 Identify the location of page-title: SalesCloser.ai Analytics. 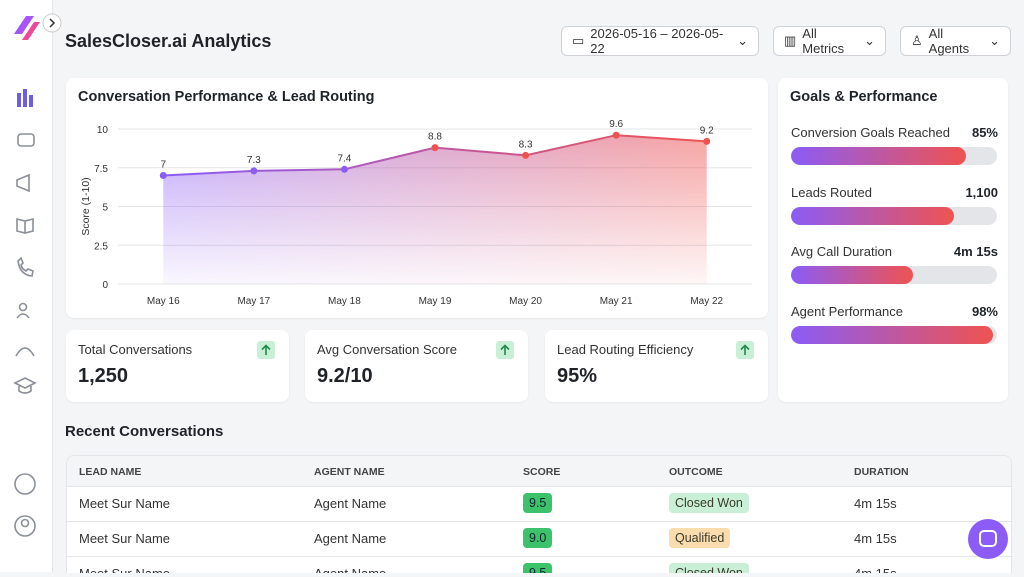
(168, 41).